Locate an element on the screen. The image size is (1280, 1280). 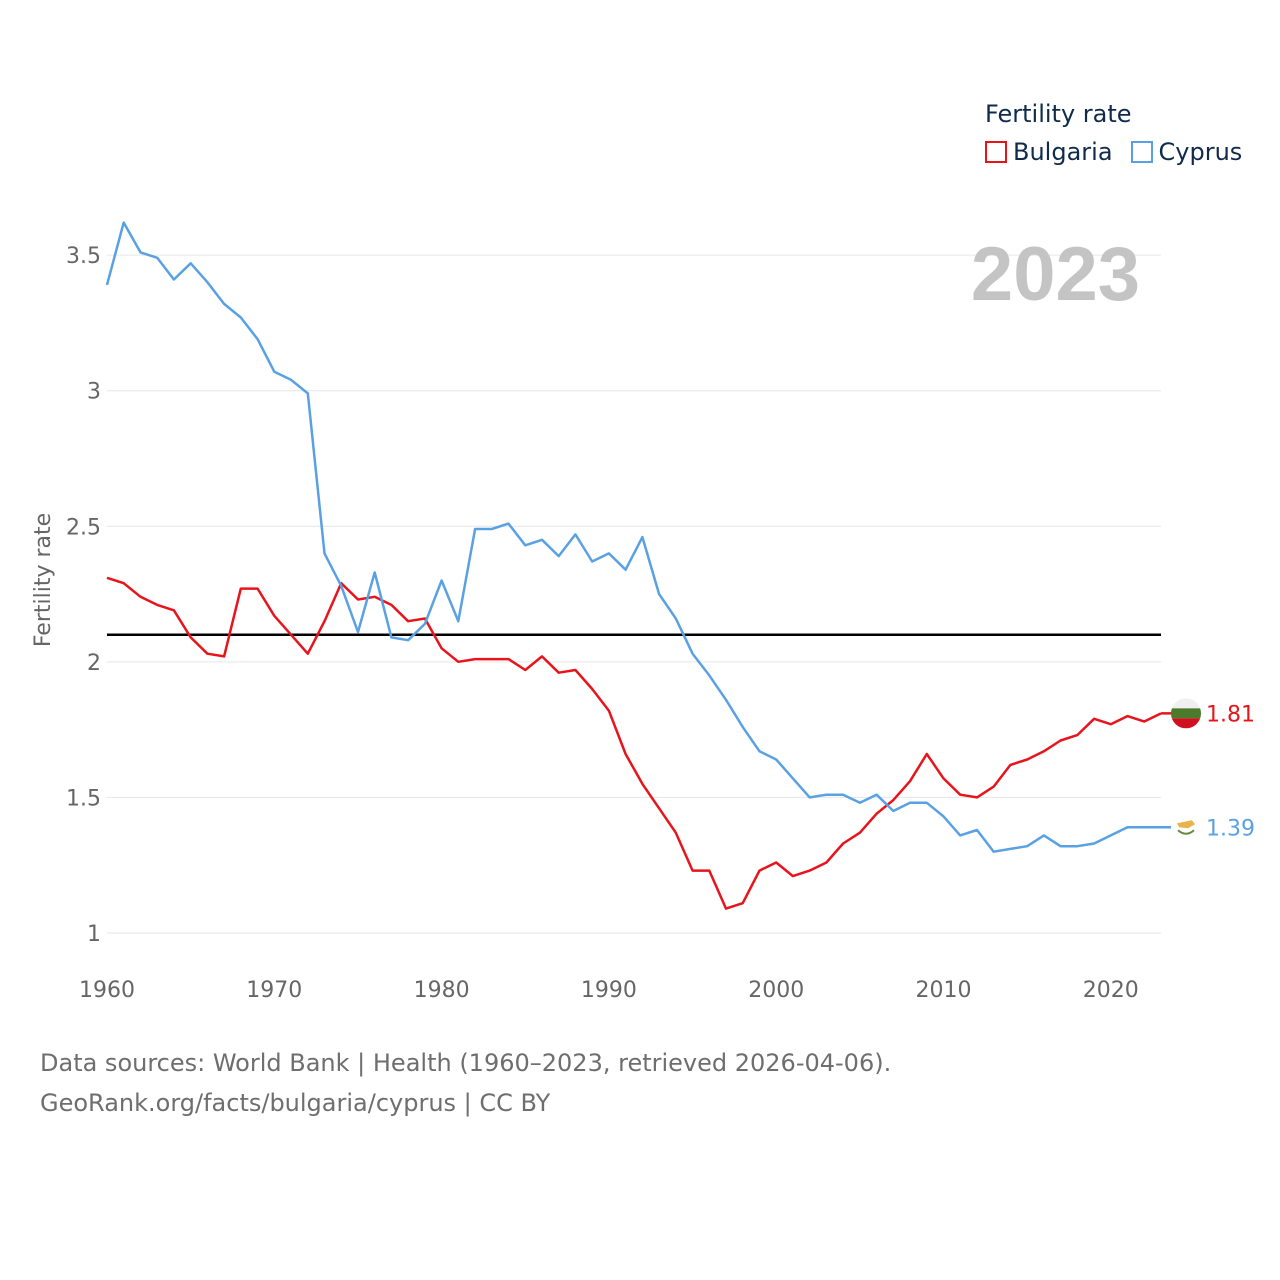
x-tick-label: 2000 is located at coordinates (776, 990).